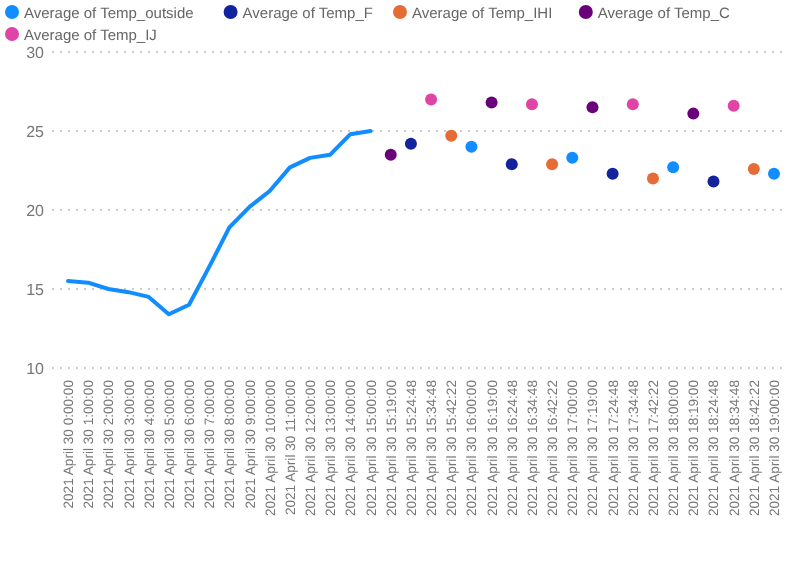 This screenshot has height=568, width=798. What do you see at coordinates (36, 290) in the screenshot?
I see `y-tick-label: 15` at bounding box center [36, 290].